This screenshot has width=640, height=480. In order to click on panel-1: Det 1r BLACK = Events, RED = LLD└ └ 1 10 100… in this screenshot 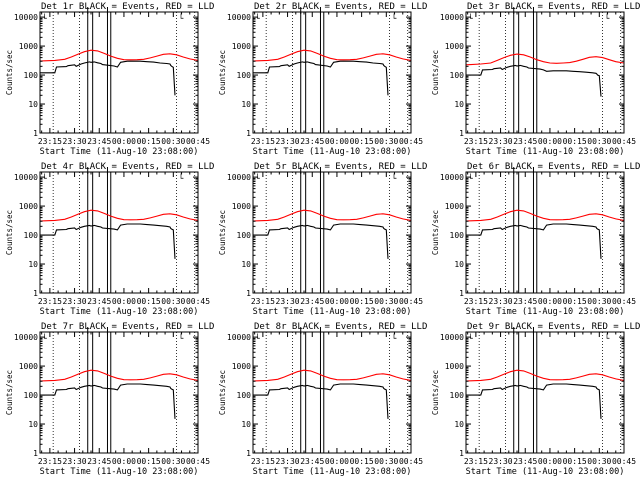, I will do `click(109, 79)`.